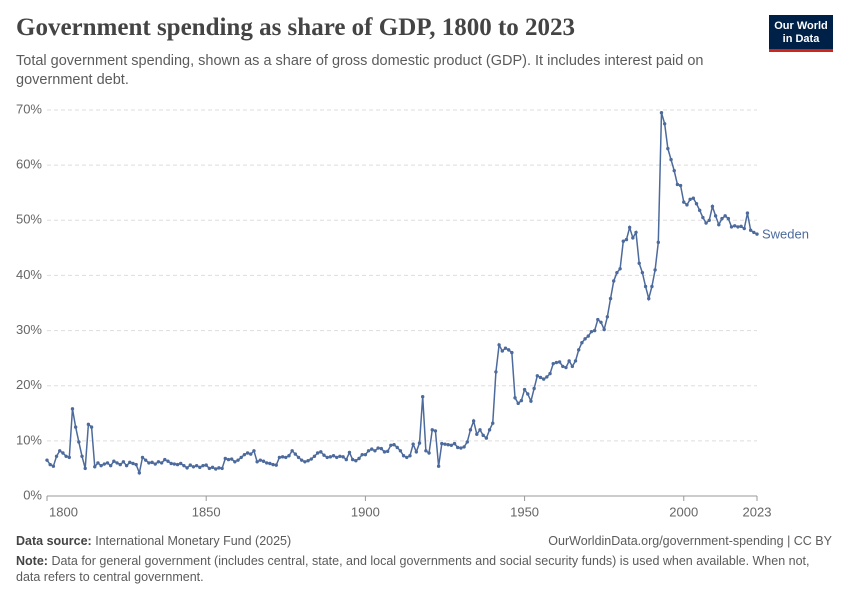  I want to click on x-tick-label: 1850, so click(206, 511).